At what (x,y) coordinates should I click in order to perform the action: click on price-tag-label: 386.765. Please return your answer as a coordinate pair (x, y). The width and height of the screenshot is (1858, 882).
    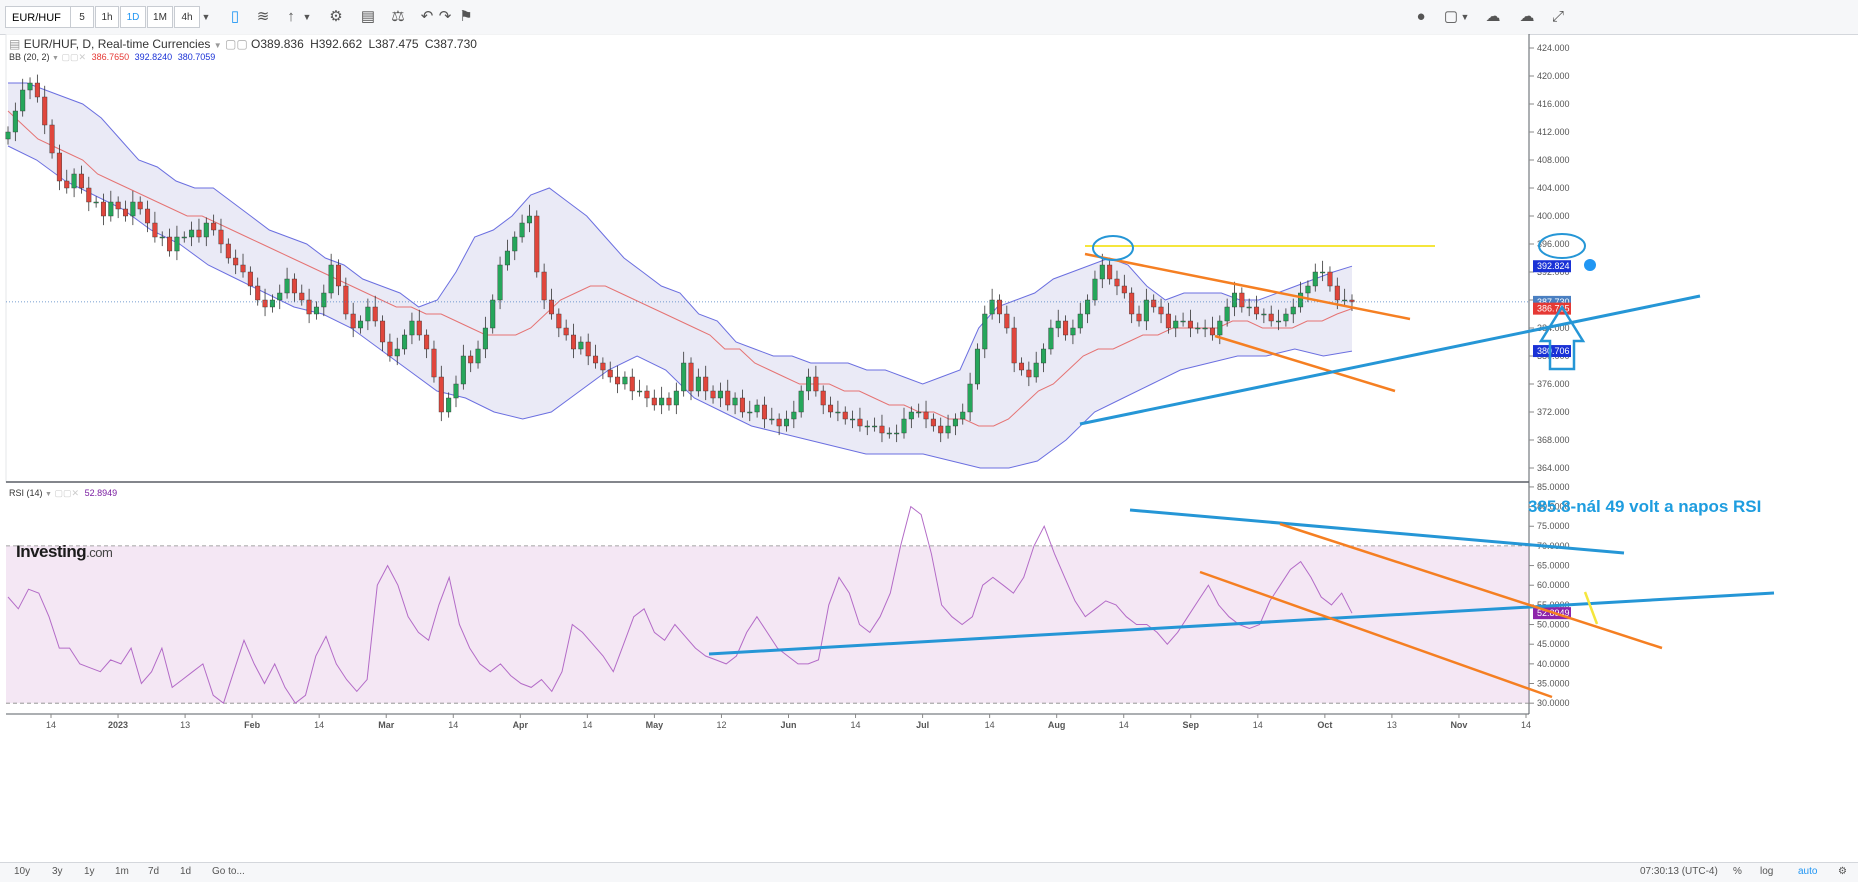
    Looking at the image, I should click on (1553, 309).